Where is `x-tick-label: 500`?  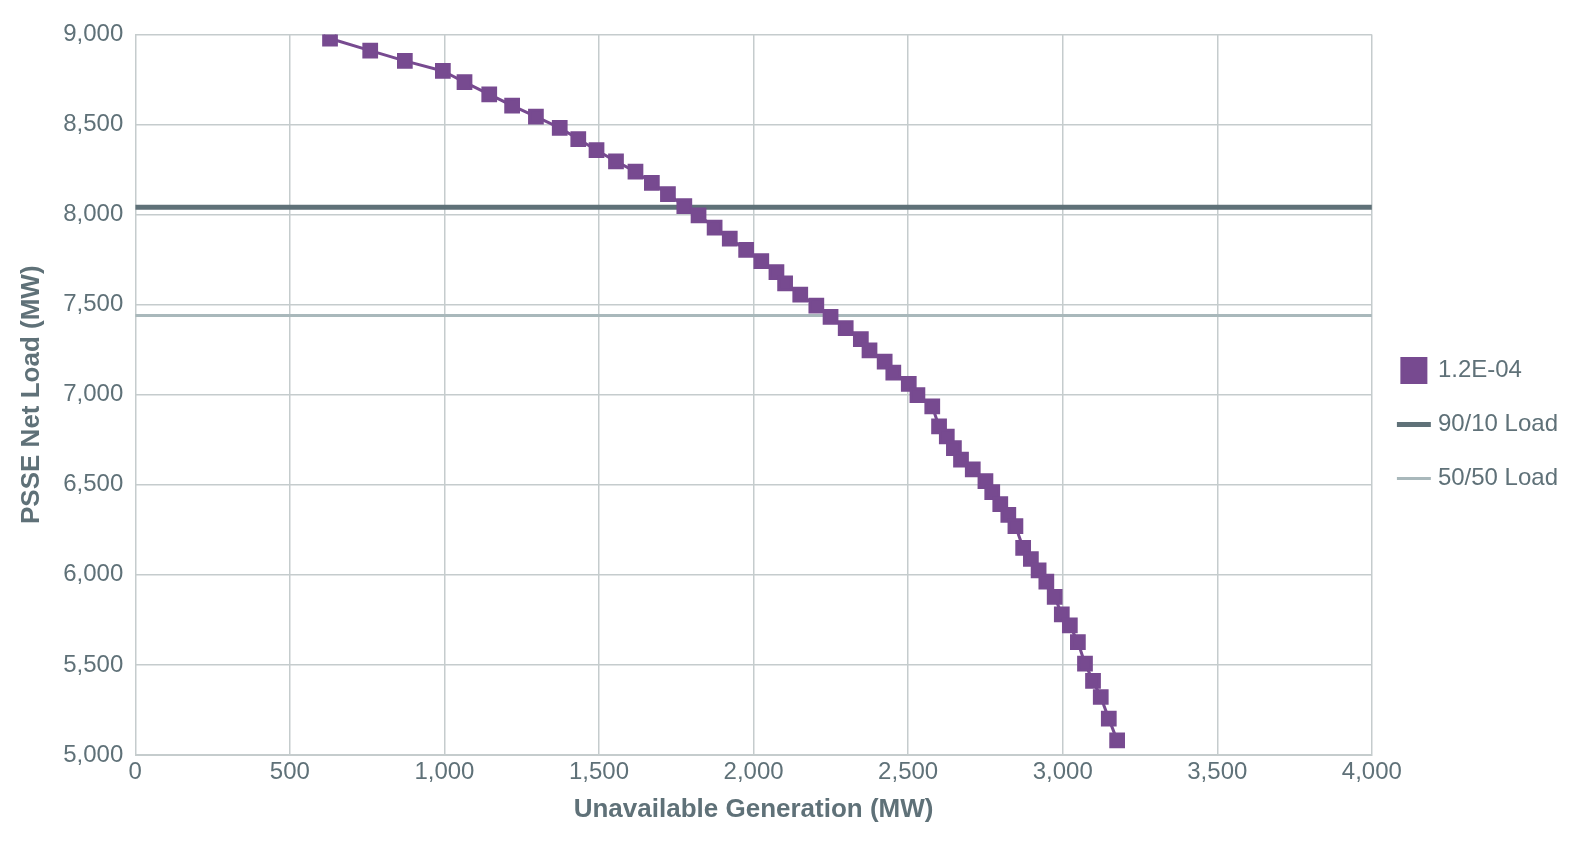 x-tick-label: 500 is located at coordinates (289, 771).